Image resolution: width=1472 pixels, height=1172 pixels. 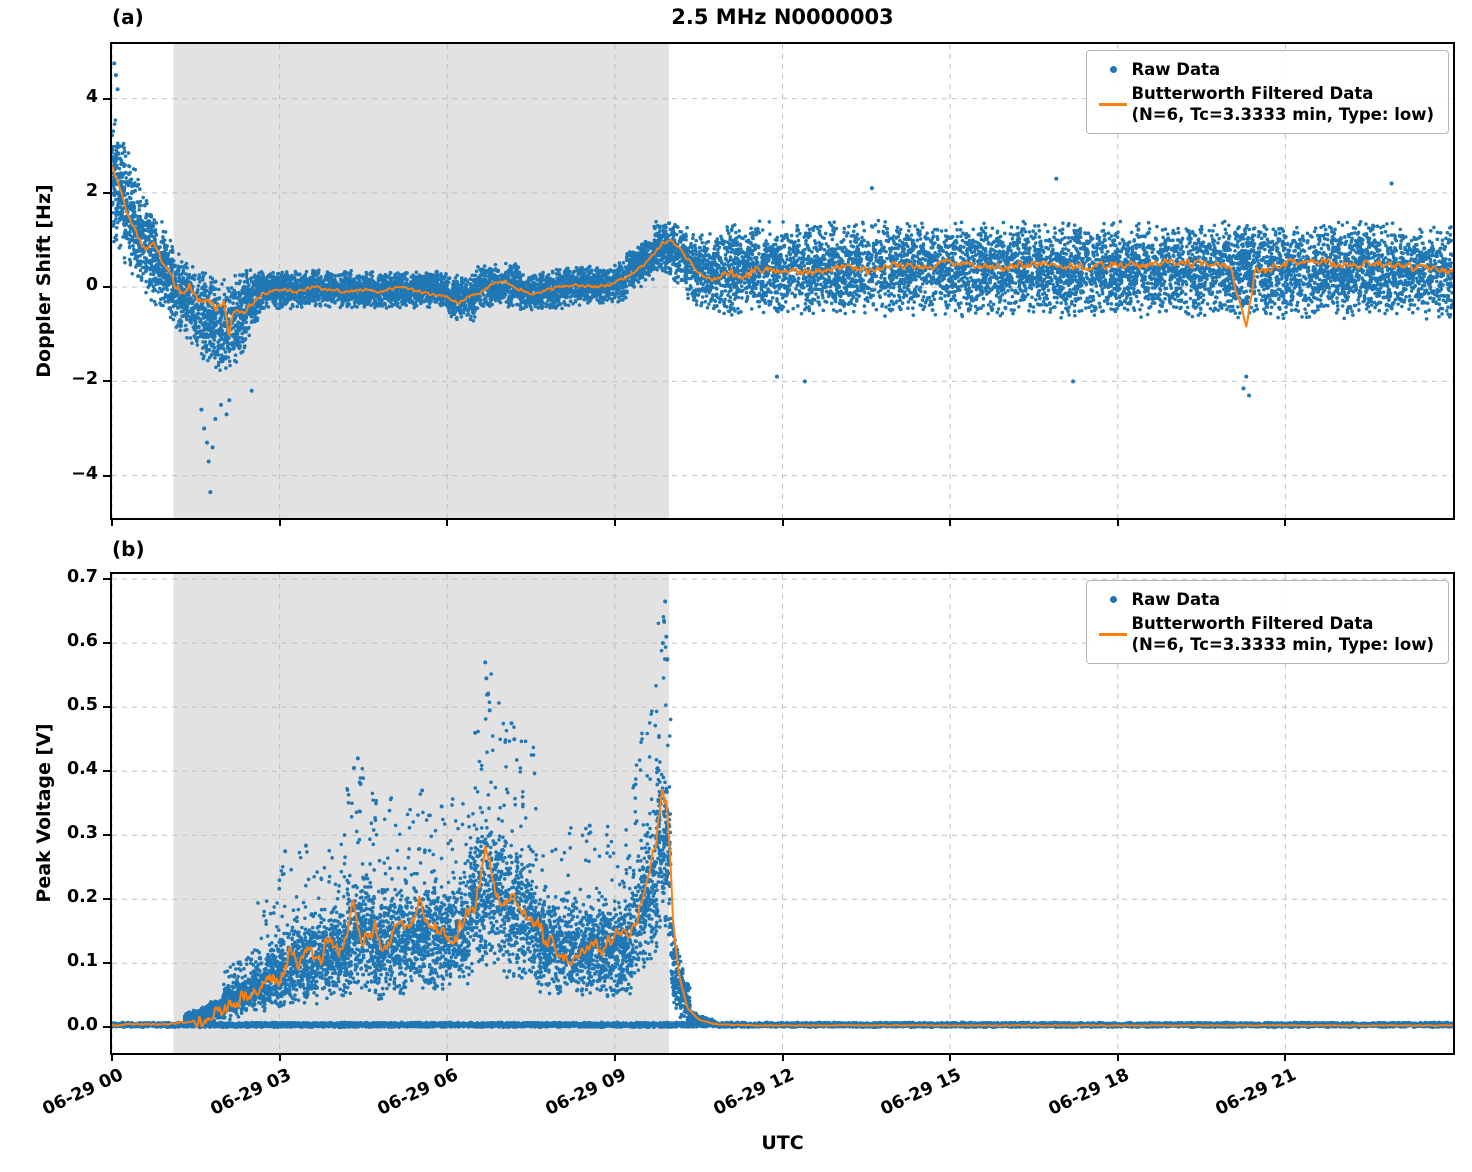 I want to click on x-tick-label: 06-29 12, so click(x=753, y=1092).